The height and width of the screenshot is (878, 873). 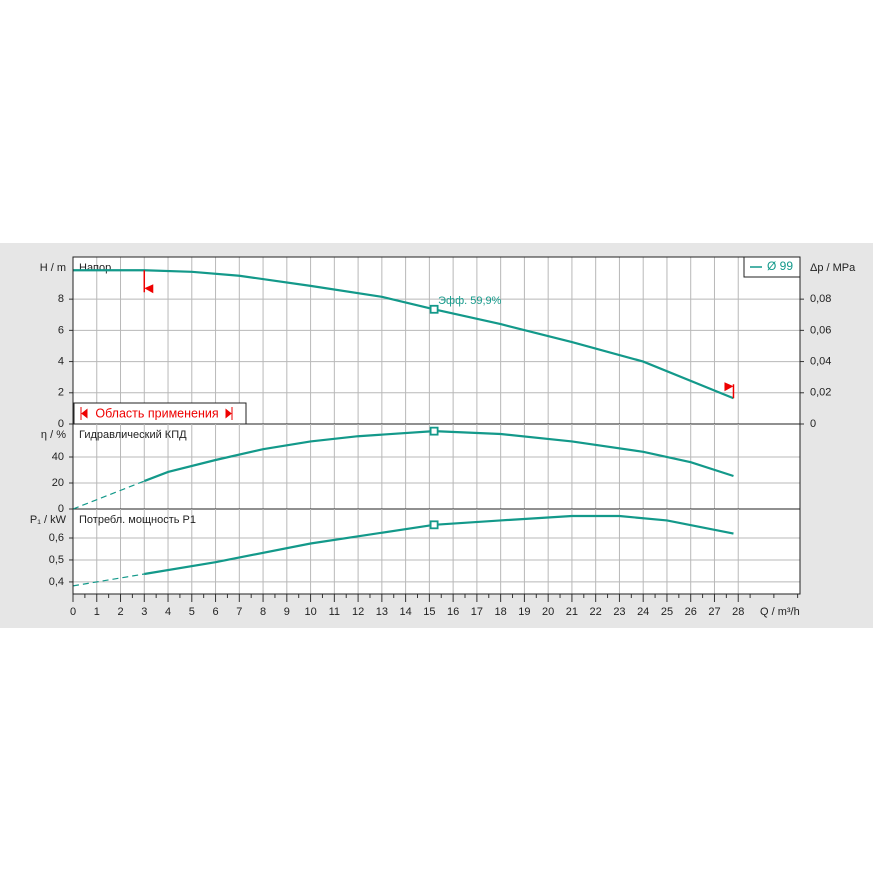 What do you see at coordinates (453, 612) in the screenshot?
I see `x-tick-label: 16` at bounding box center [453, 612].